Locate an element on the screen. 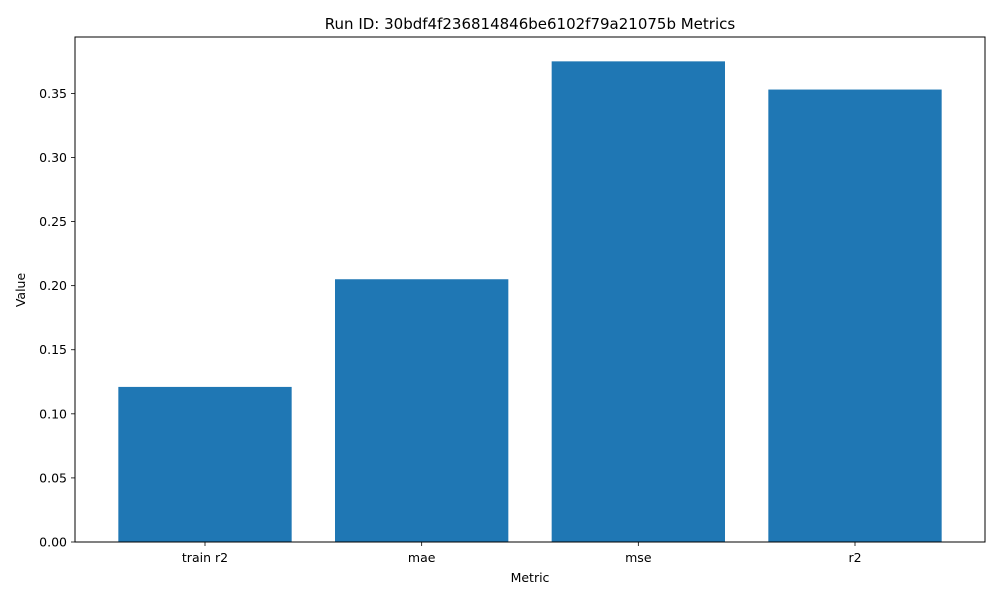 The width and height of the screenshot is (1000, 600). y-tick-label: 0.05 is located at coordinates (53, 477).